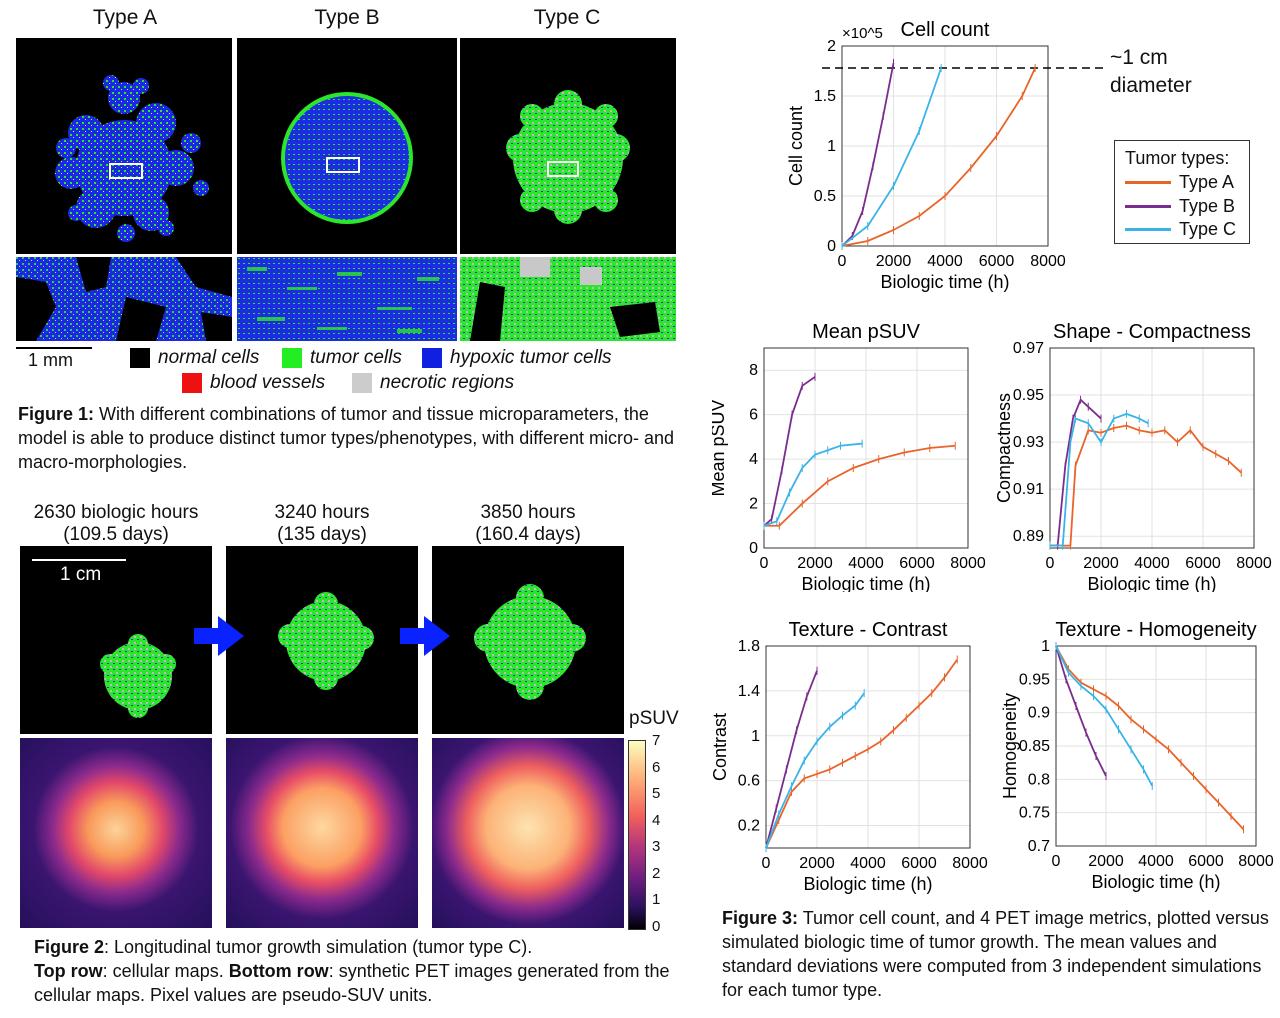 The image size is (1280, 1018). I want to click on fig1-scalebar-label: 1 mm, so click(50, 360).